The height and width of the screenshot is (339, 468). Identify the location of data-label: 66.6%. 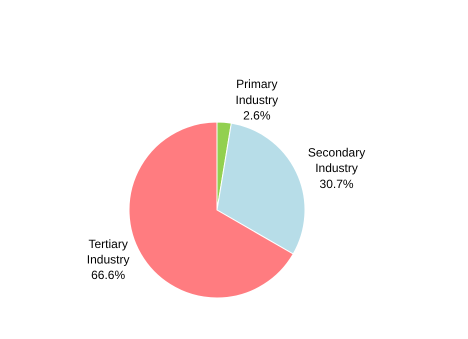
(108, 275).